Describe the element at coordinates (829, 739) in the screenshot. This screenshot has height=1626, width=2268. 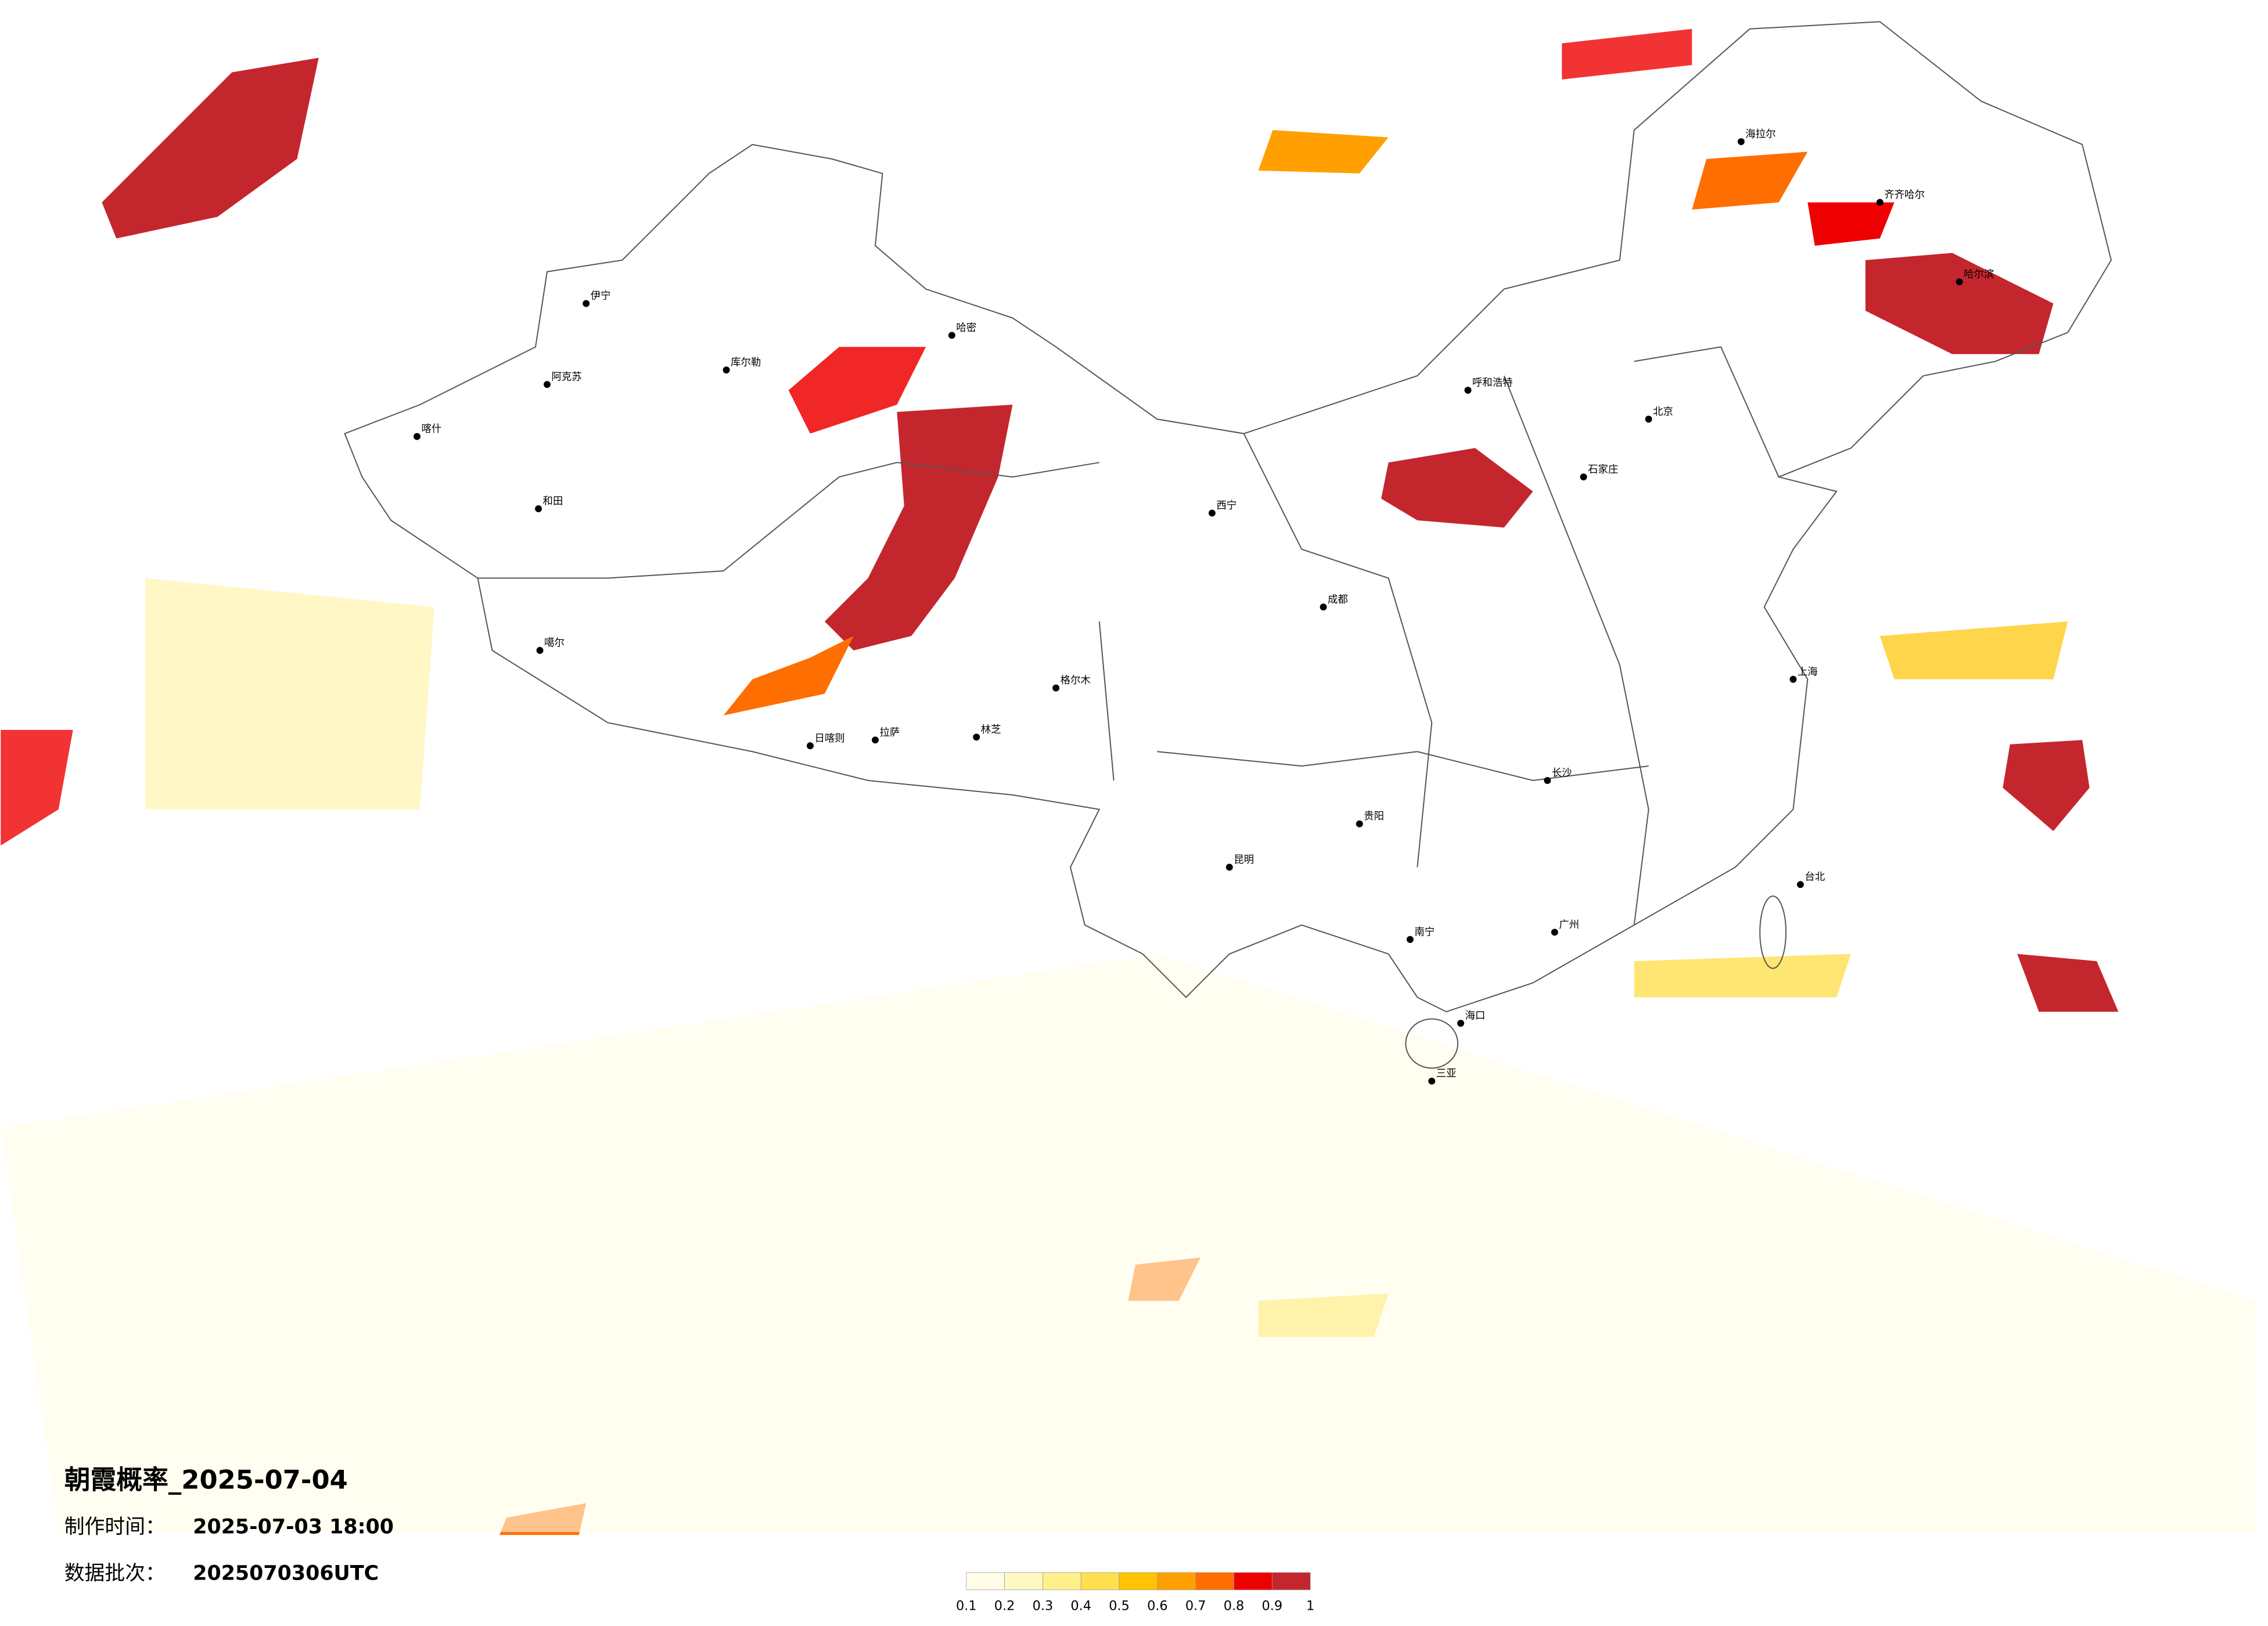
I see `city-label: 日喀则` at that location.